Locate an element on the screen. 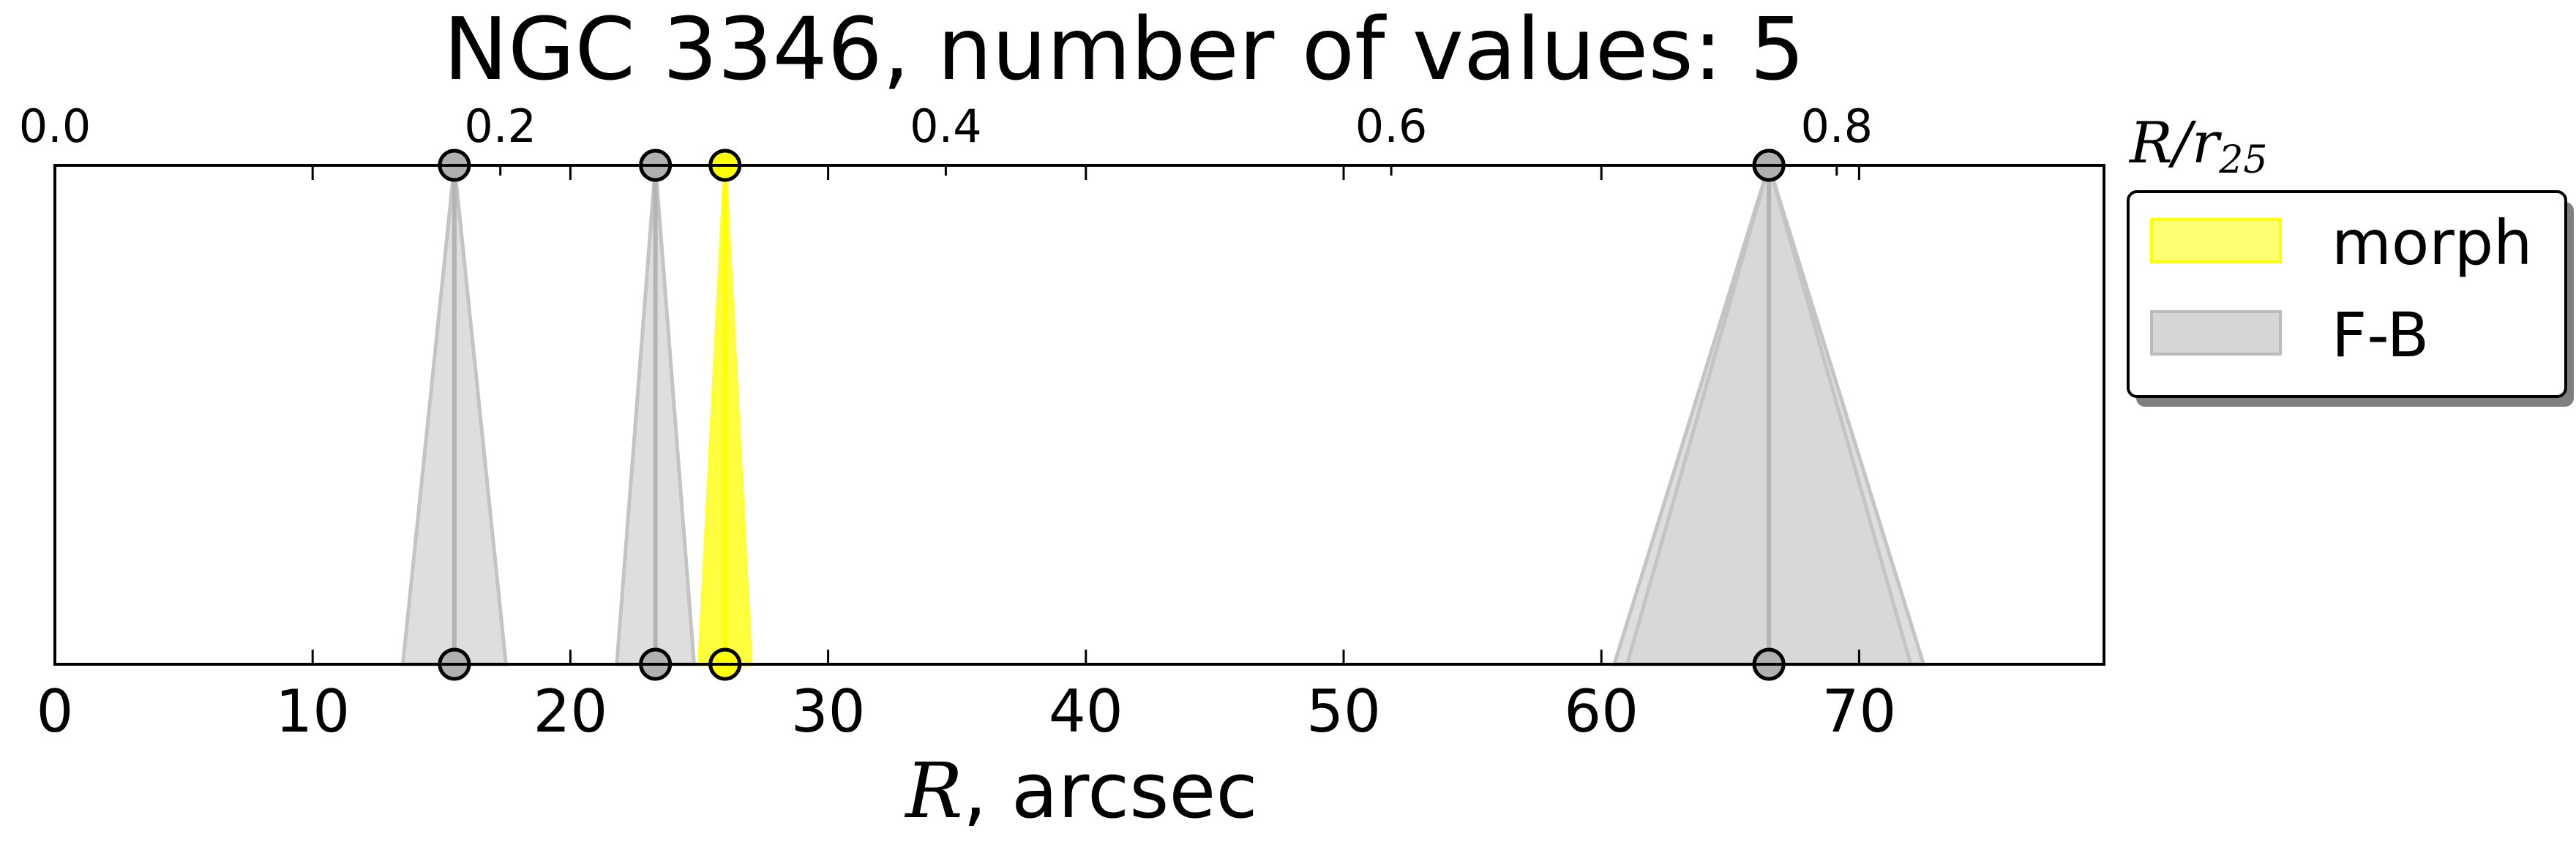 This screenshot has height=853, width=2576. x-axis-label-unit: , arcsec is located at coordinates (1110, 790).